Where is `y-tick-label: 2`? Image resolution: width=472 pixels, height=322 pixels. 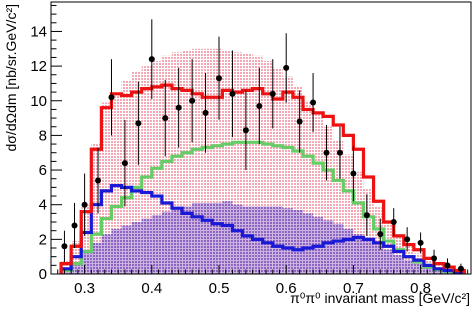
y-tick-label: 2 is located at coordinates (43, 239).